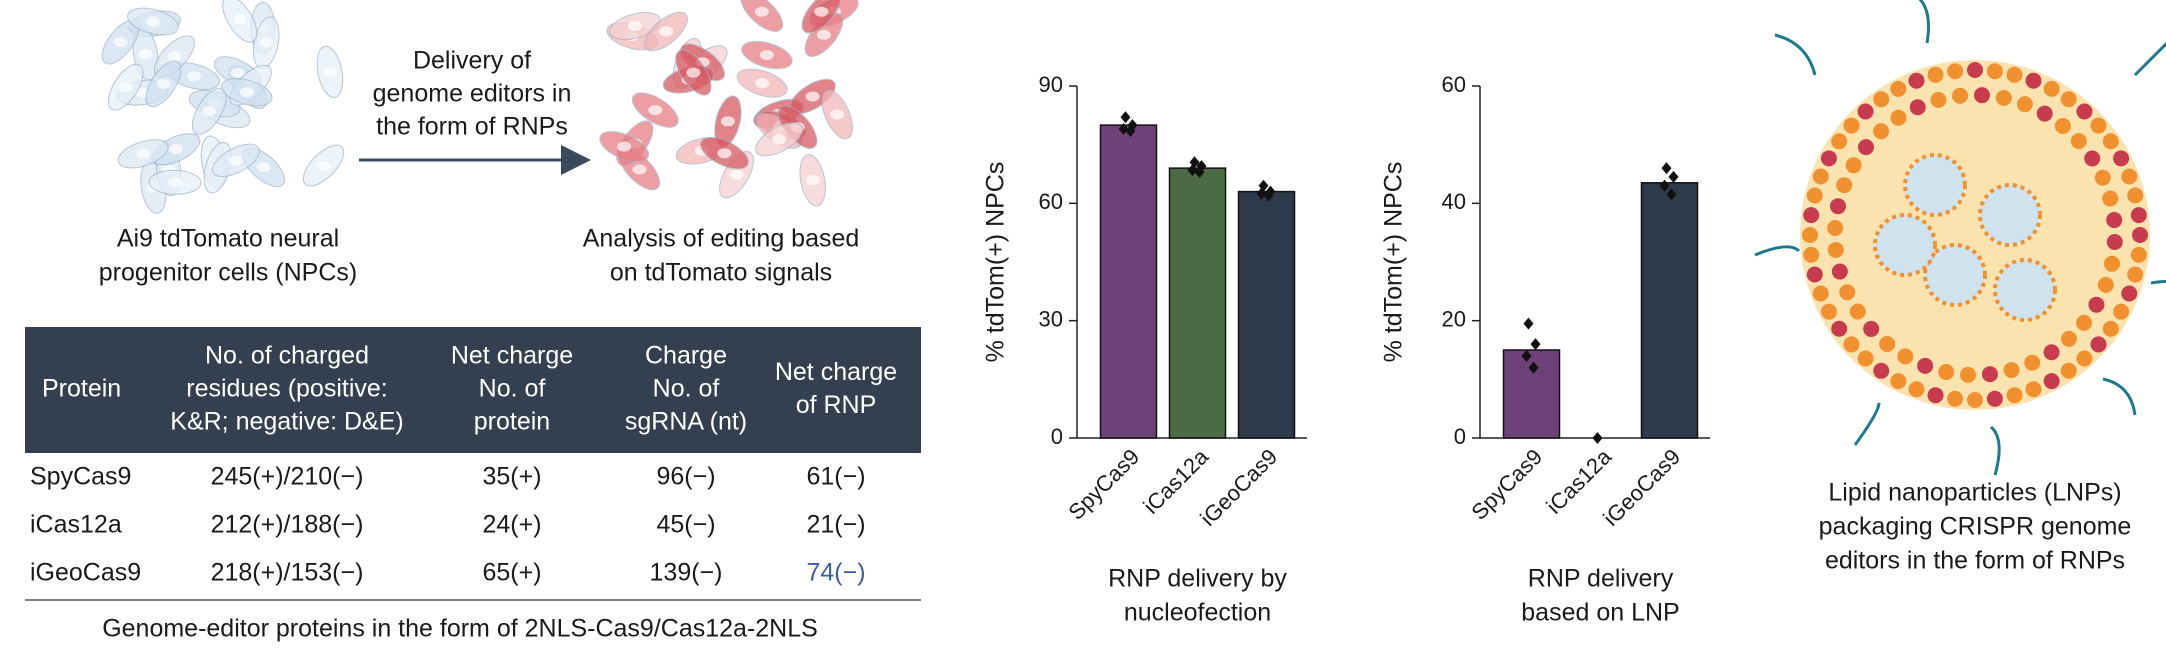  What do you see at coordinates (1975, 561) in the screenshot?
I see `lnp-caption: editors in the form of RNPs` at bounding box center [1975, 561].